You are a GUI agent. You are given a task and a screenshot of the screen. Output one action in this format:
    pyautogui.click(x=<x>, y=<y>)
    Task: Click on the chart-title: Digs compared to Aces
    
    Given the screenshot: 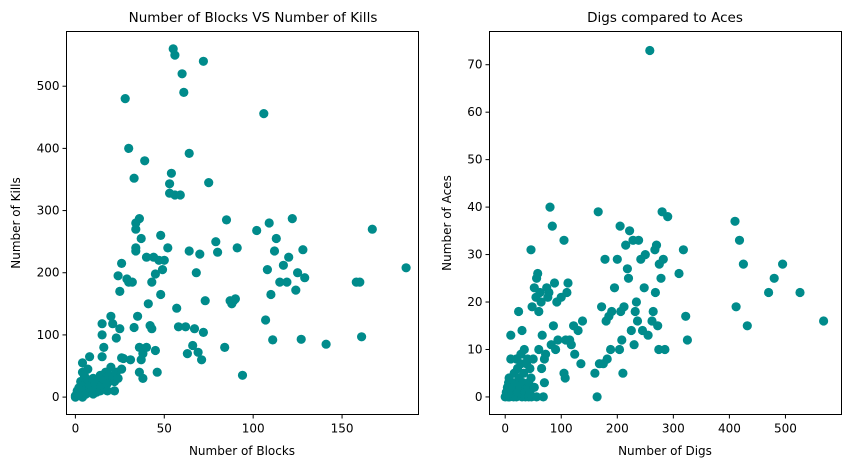 What is the action you would take?
    pyautogui.click(x=665, y=18)
    